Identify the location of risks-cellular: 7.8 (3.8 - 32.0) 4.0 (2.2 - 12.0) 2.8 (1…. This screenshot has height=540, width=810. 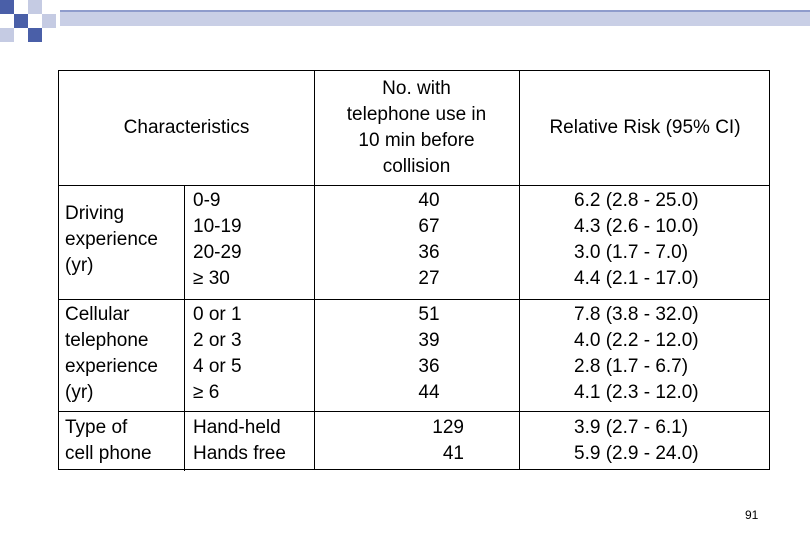
(636, 353).